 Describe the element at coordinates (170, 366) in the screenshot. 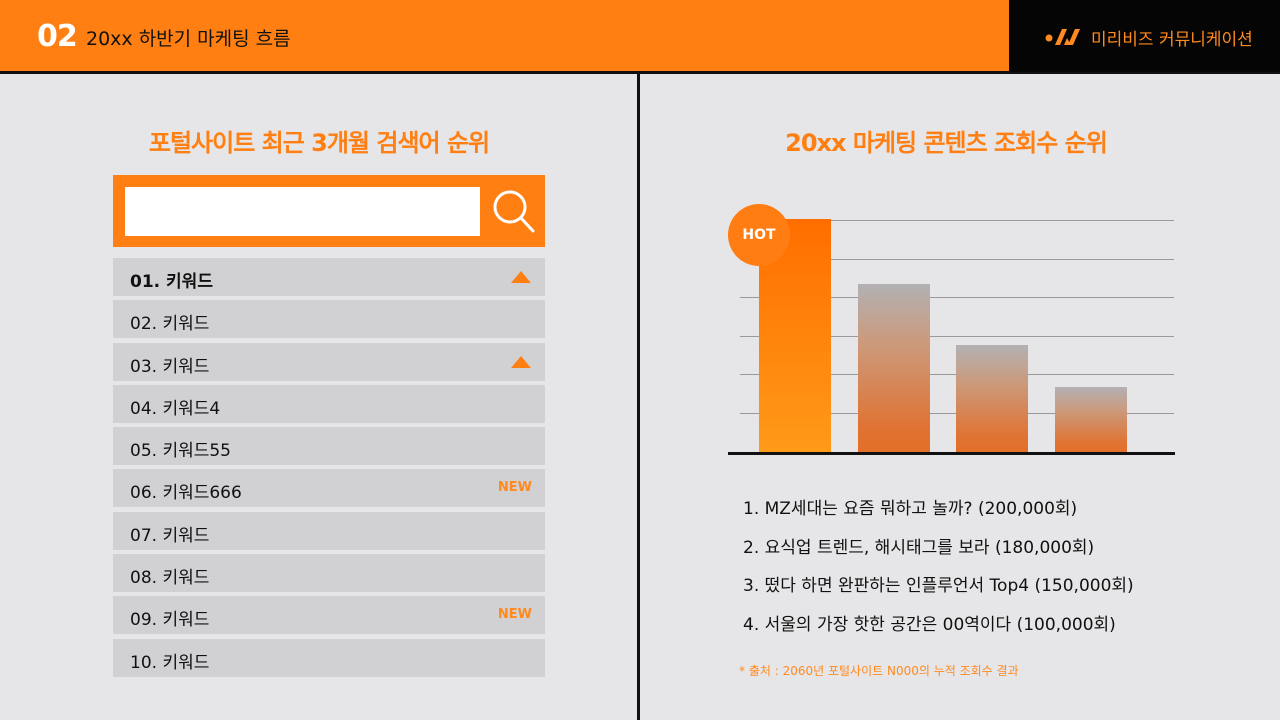

I see `keyword-label: 03. 키워드` at that location.